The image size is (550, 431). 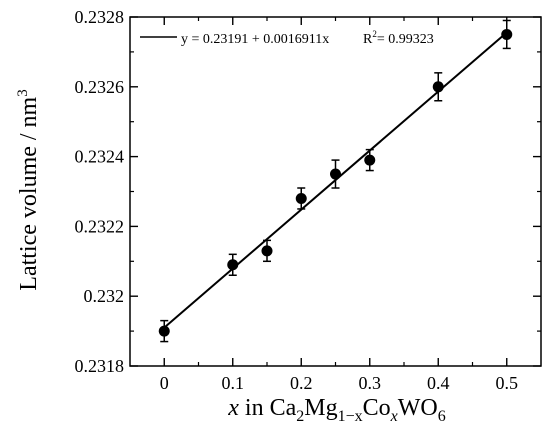 I want to click on x-axis-title: x in Ca2Mg1−xCoxWO6, so click(x=336, y=410).